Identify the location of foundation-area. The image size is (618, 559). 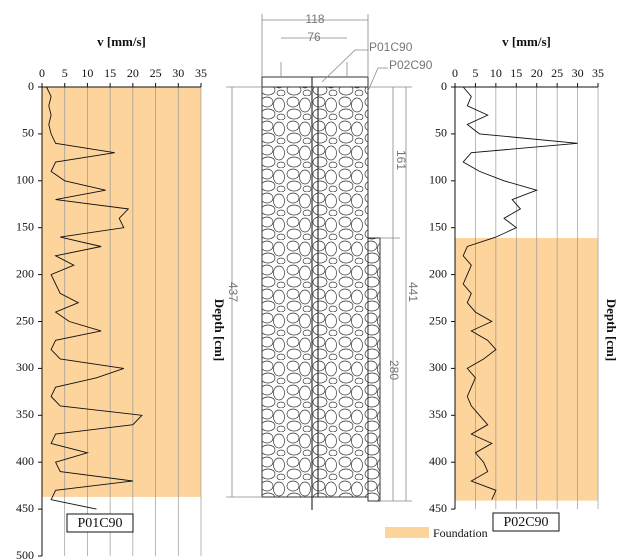
(526, 369).